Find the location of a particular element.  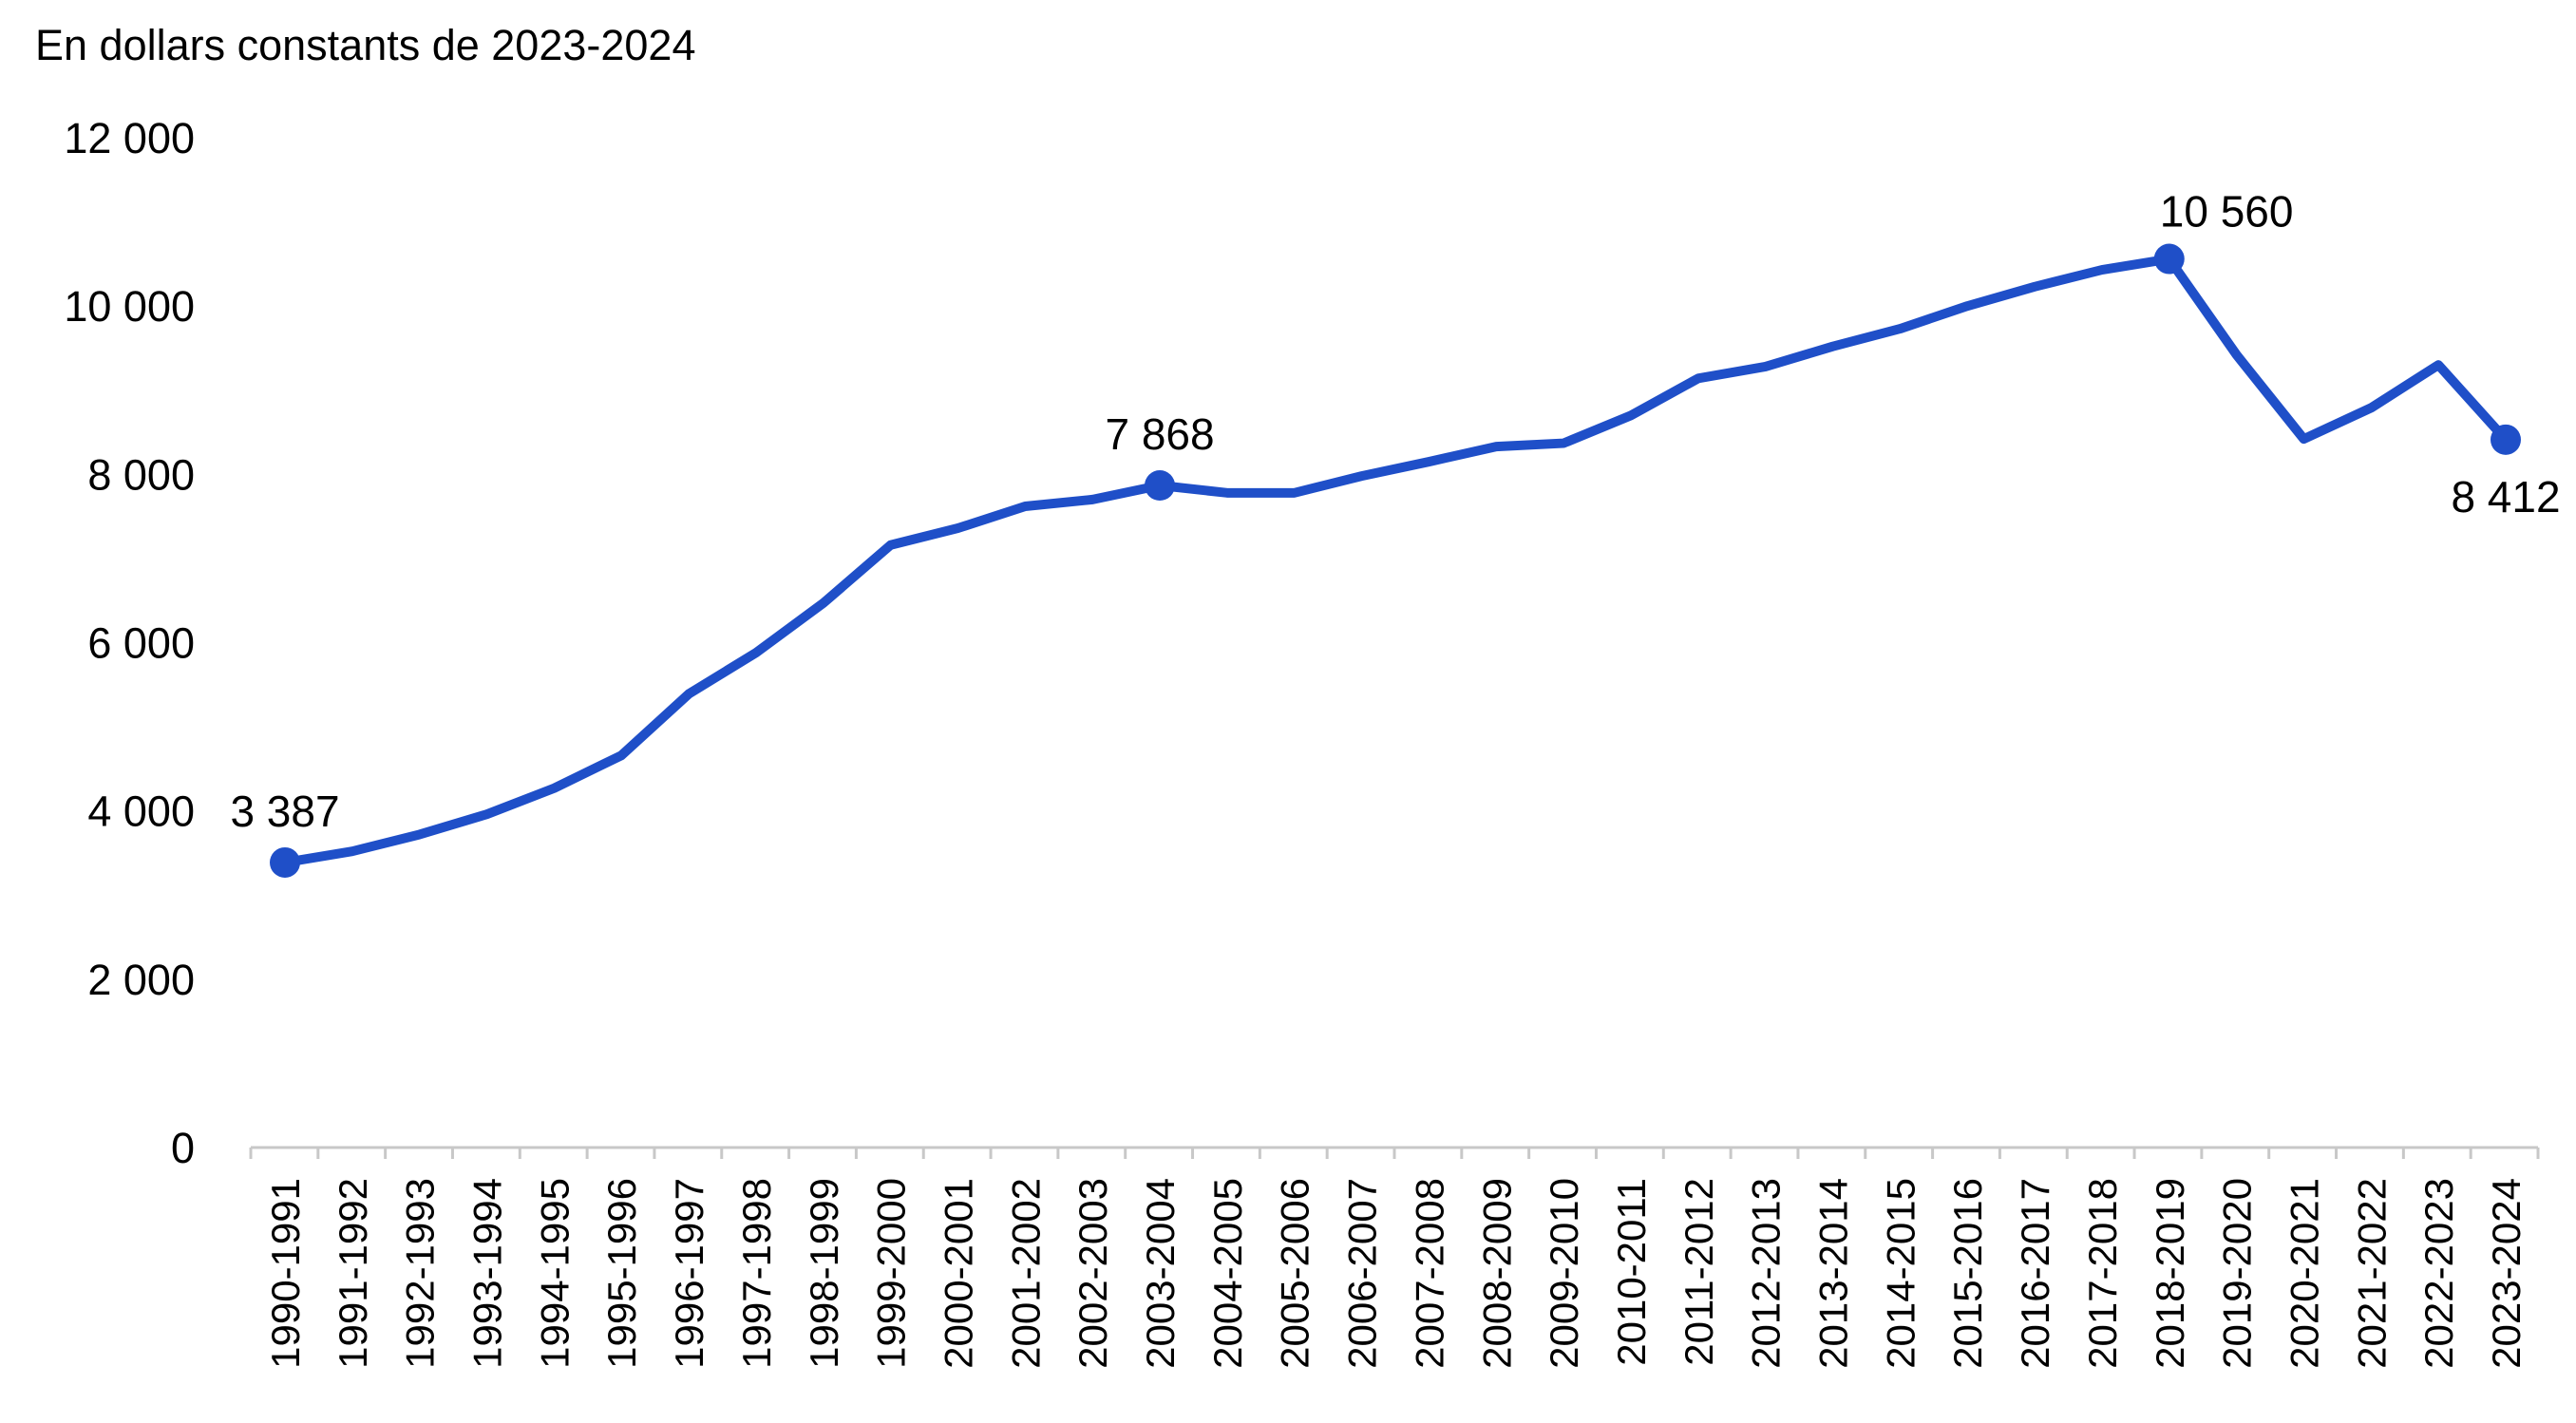

y-tick-label: 12 000 is located at coordinates (129, 138).